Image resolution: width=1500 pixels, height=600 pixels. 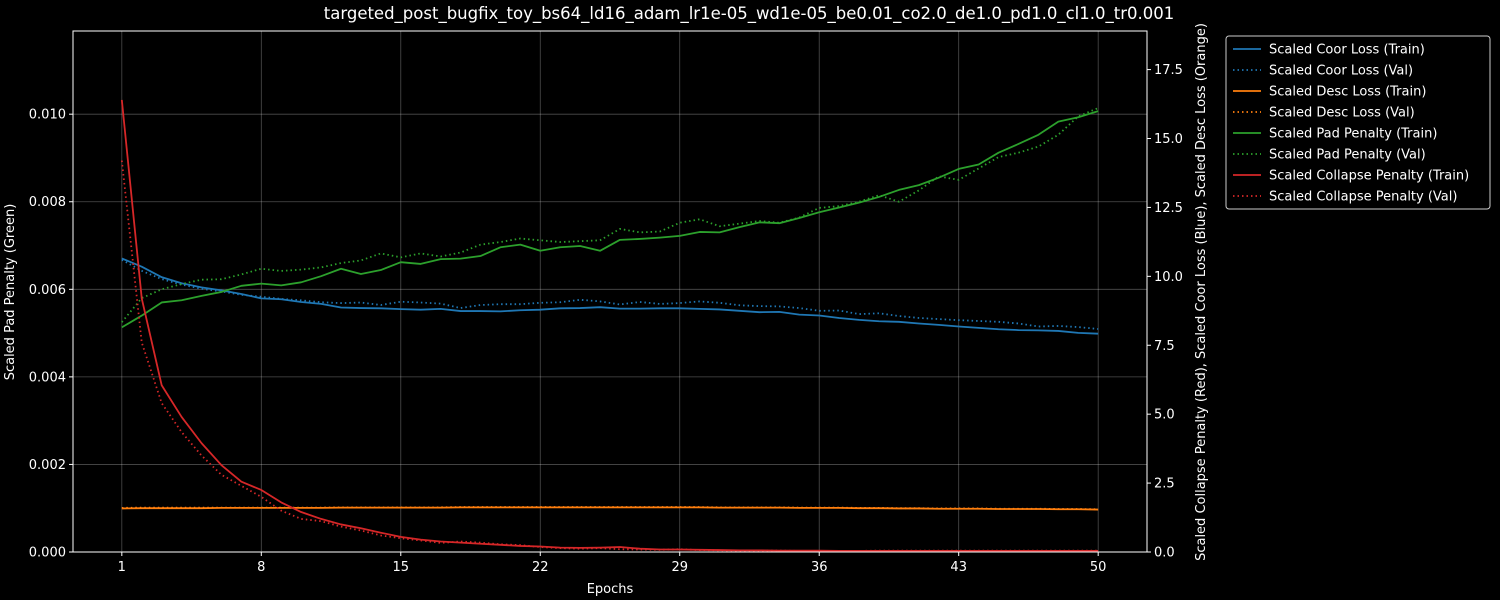 I want to click on y-left-tick-label: 0.010, so click(x=47, y=115).